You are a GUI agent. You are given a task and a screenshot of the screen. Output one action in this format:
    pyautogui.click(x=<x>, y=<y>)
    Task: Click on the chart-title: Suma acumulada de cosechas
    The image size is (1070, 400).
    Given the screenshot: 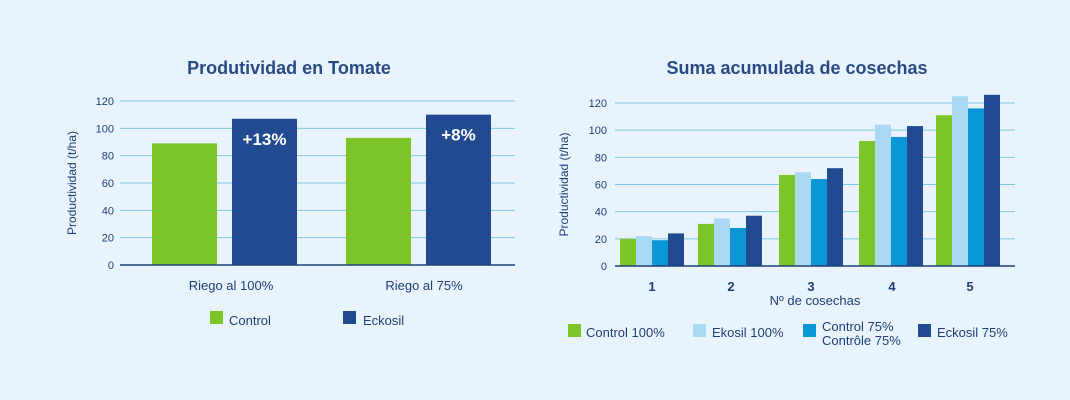 What is the action you would take?
    pyautogui.click(x=796, y=68)
    